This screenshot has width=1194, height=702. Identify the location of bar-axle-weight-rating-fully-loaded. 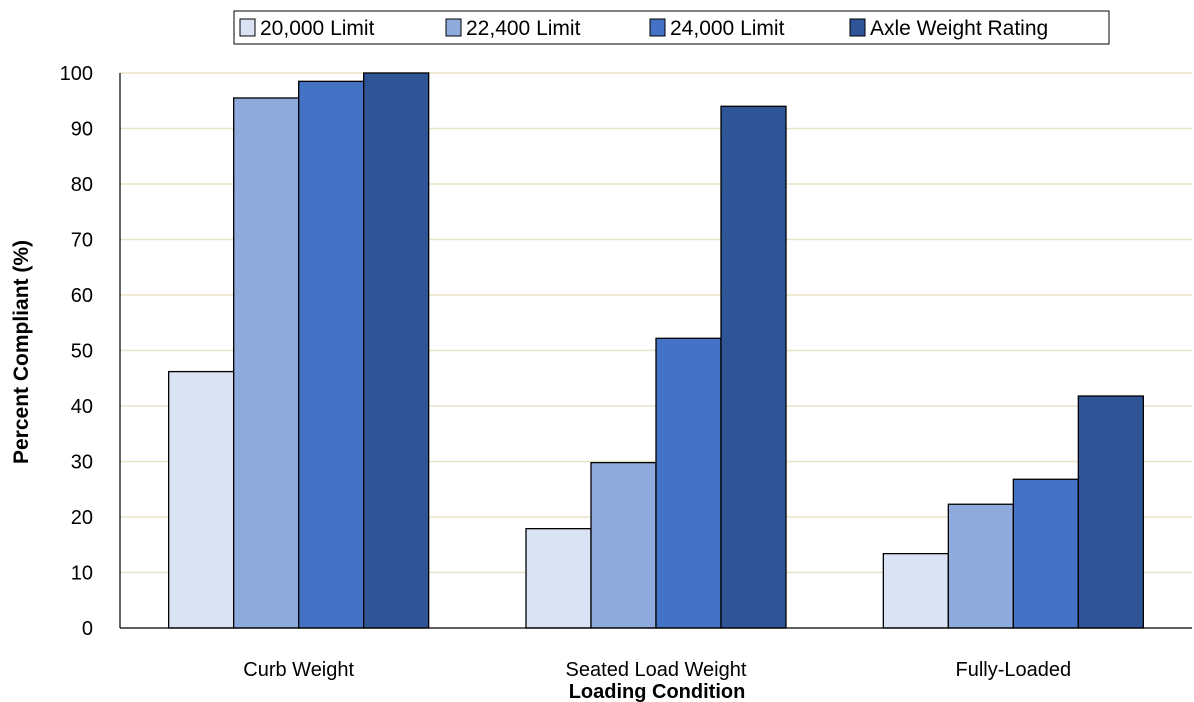
(1110, 512).